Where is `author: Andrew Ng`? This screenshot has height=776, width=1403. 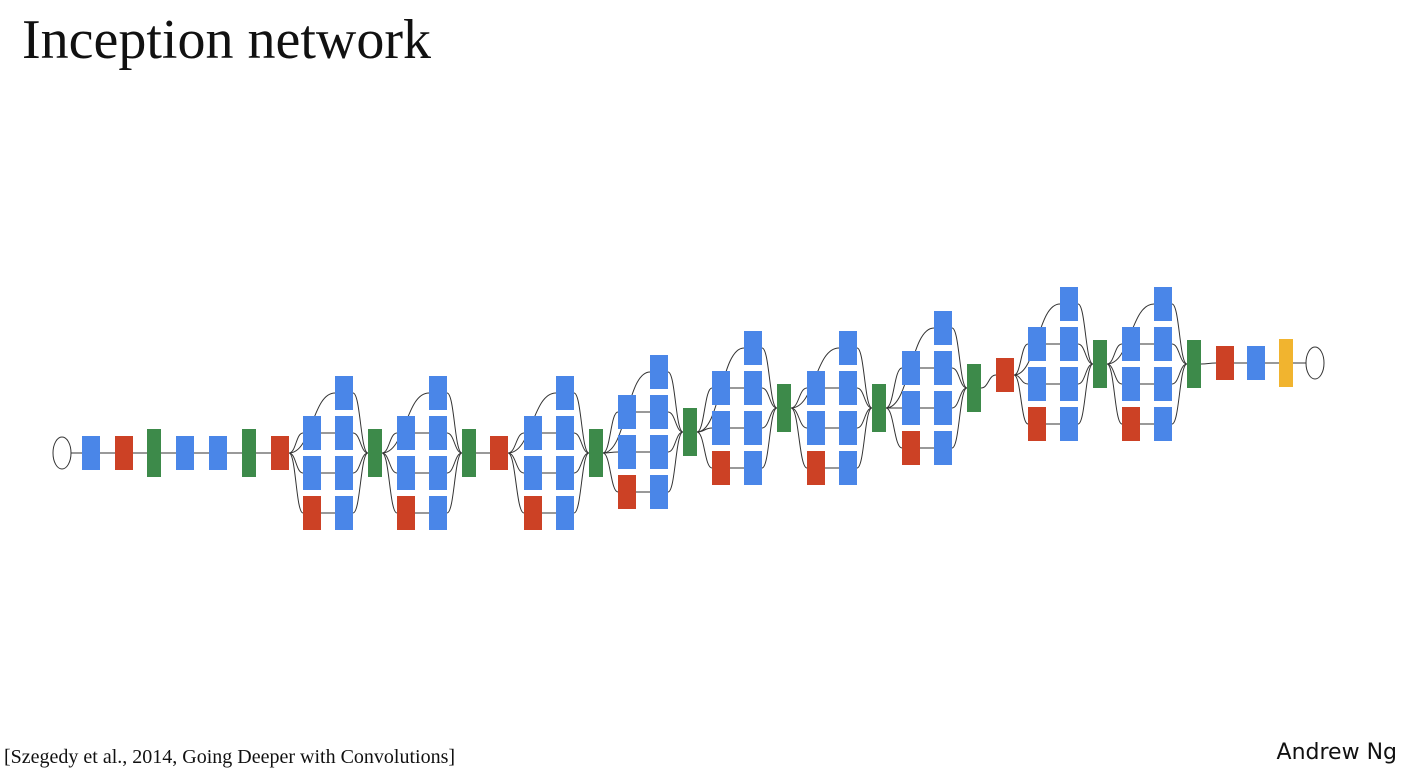
author: Andrew Ng is located at coordinates (1336, 752).